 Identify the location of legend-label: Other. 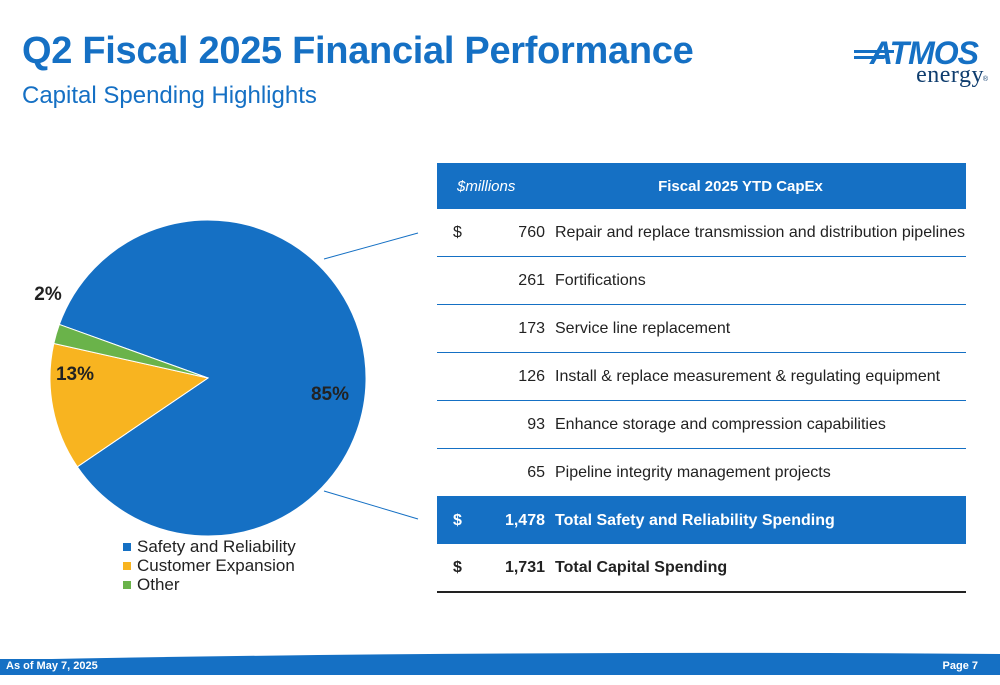
(158, 584).